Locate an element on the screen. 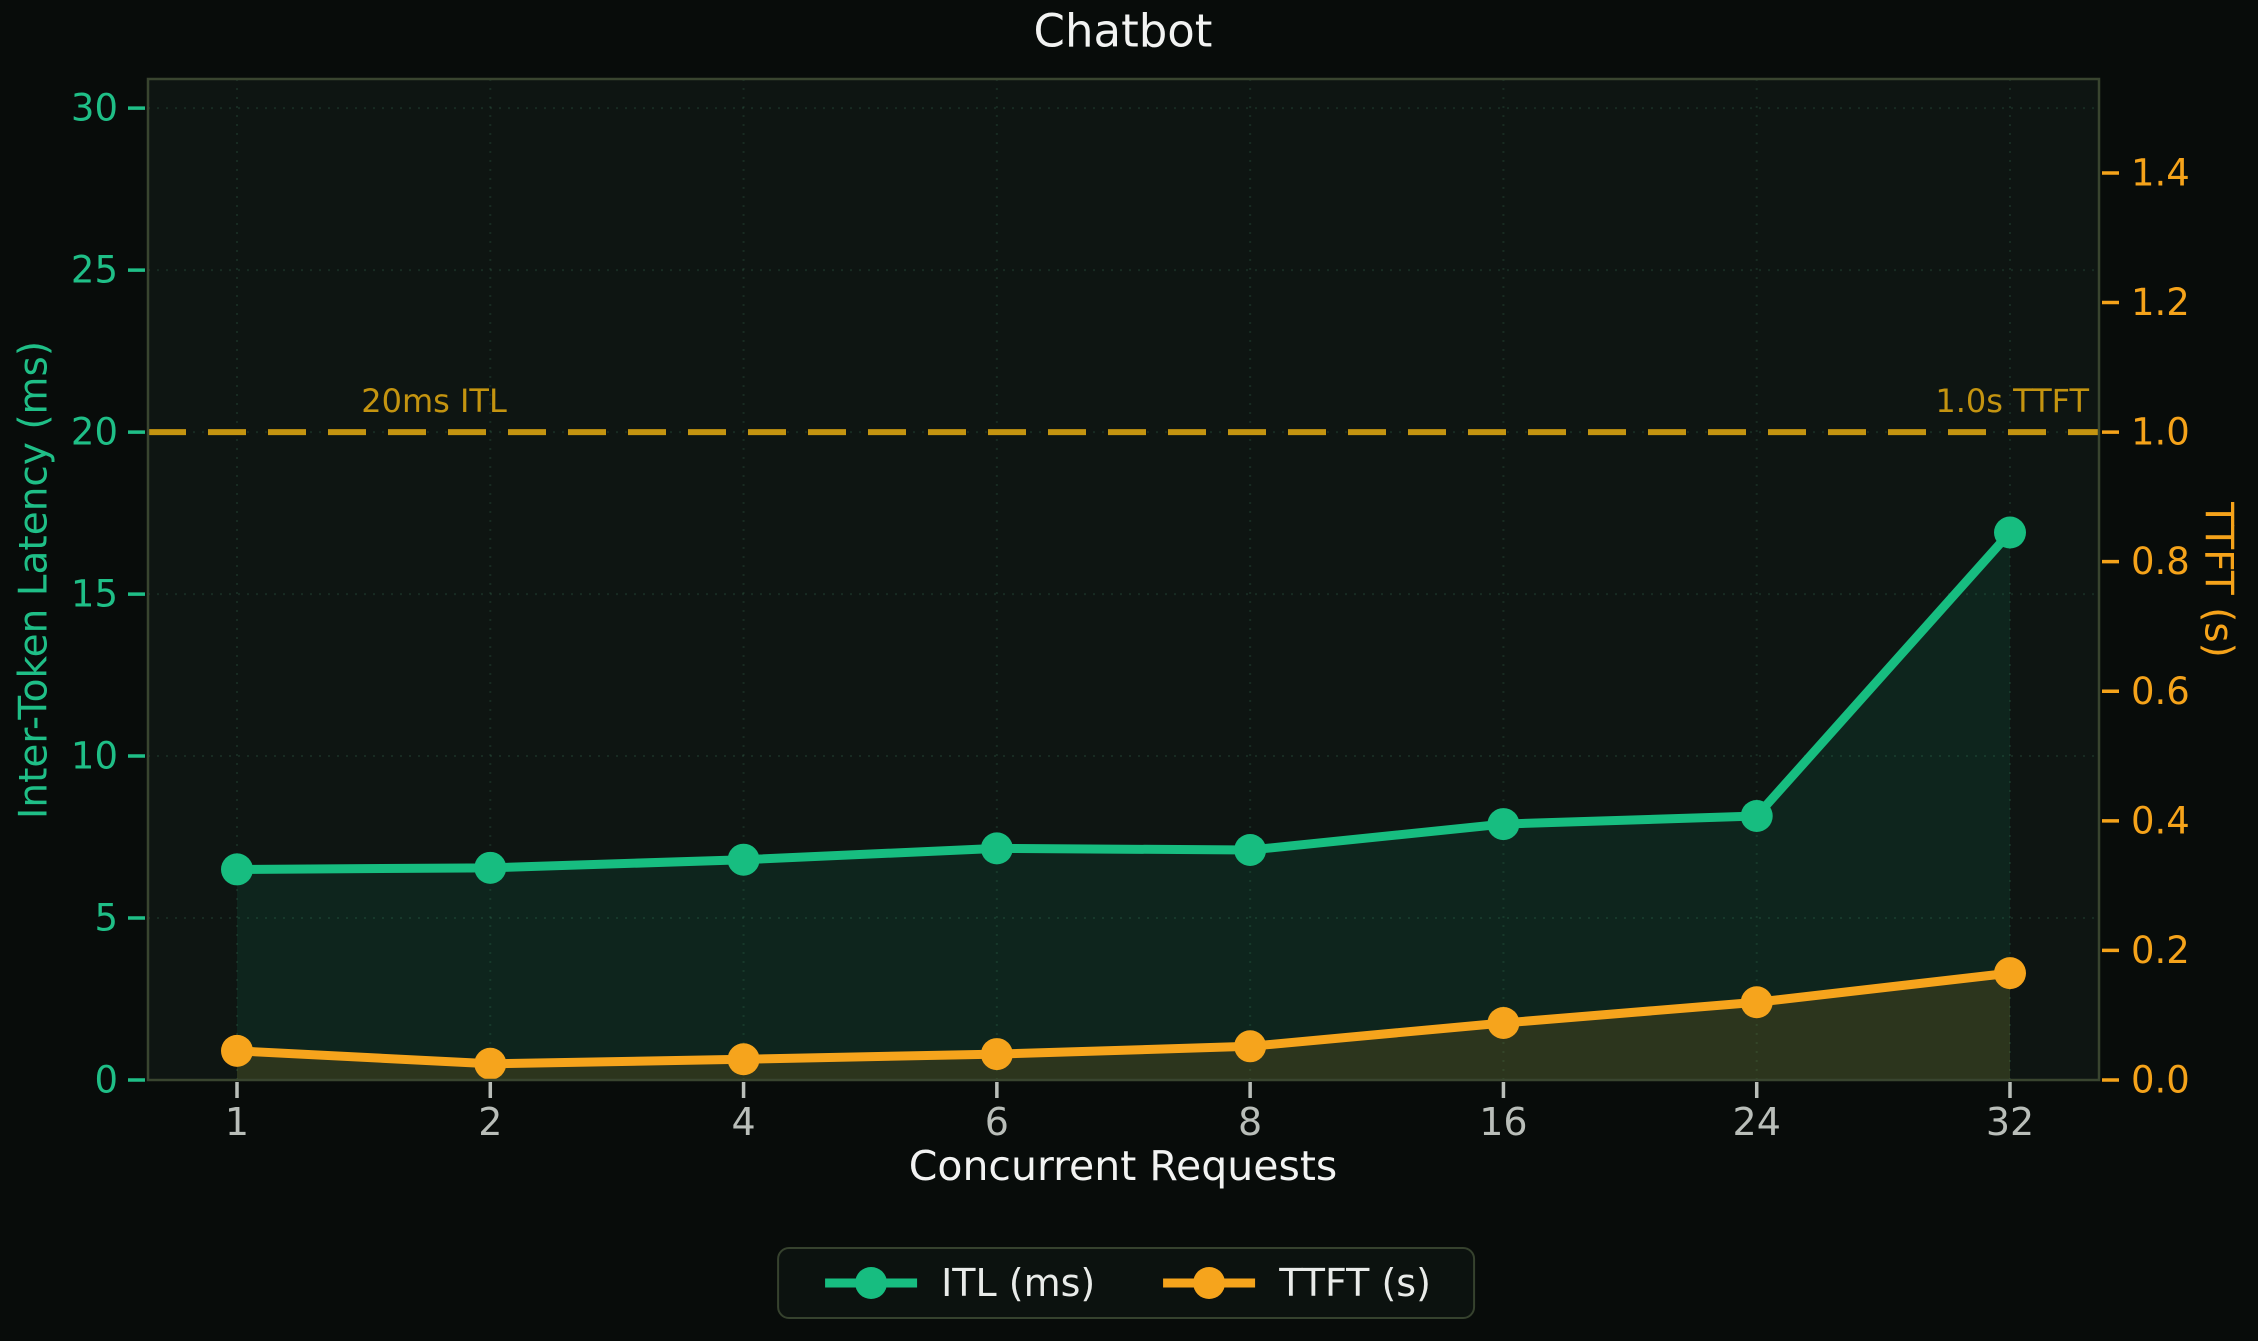  legend-item-itl: ITL (ms) is located at coordinates (958, 1283).